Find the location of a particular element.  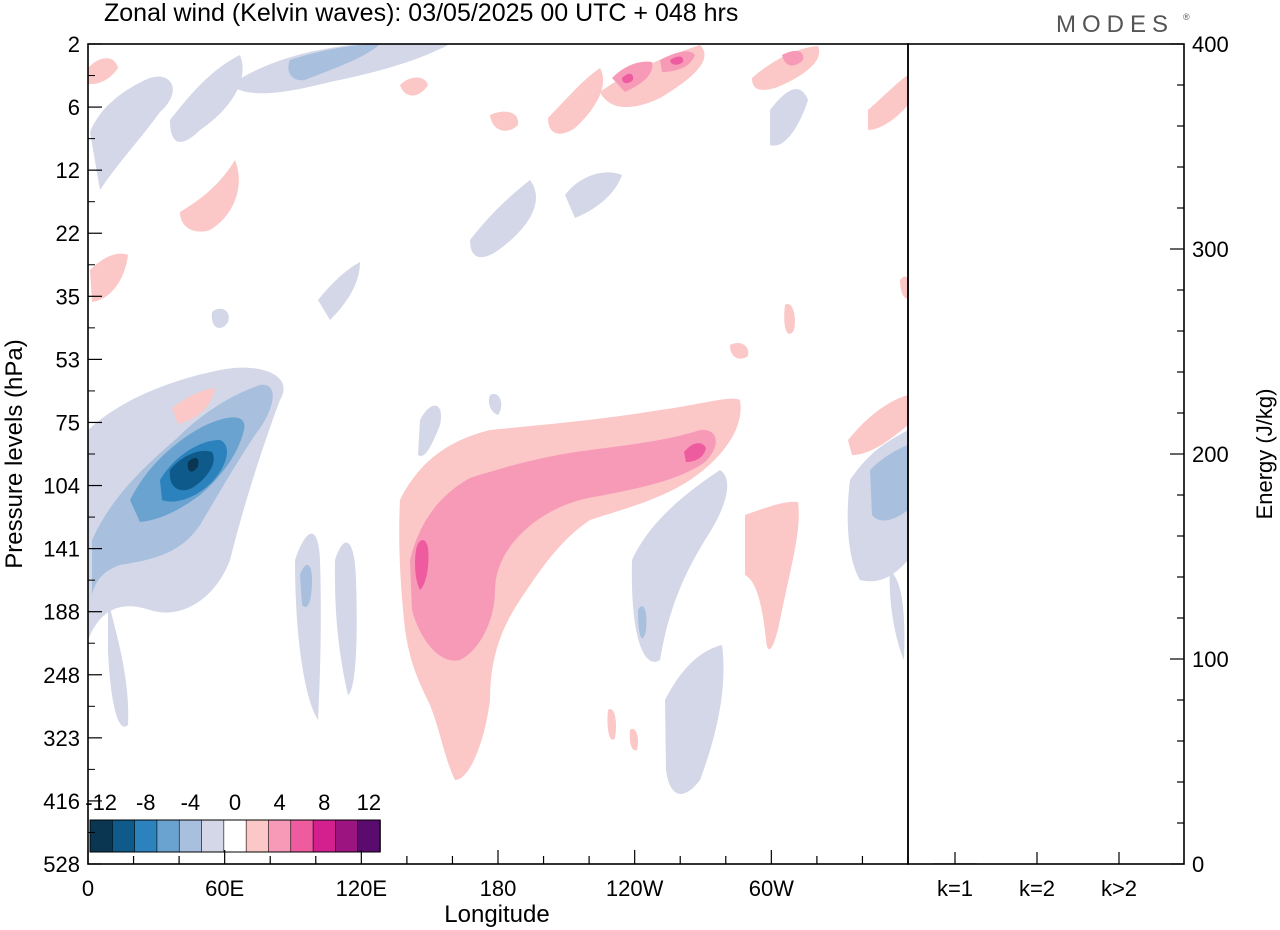

brand-registered-mark: ® is located at coordinates (1186, 17).